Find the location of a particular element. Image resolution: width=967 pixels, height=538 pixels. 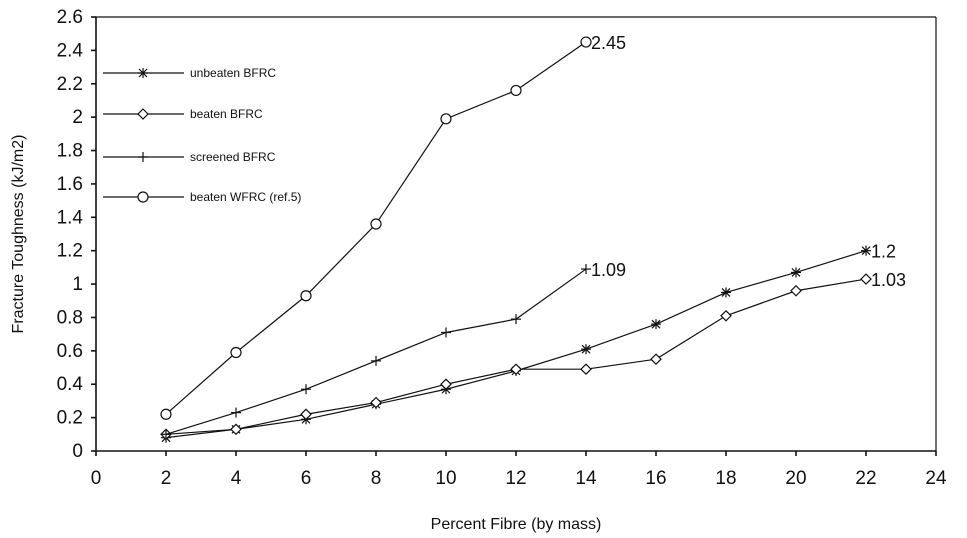

x-tick-label: 14 is located at coordinates (586, 478).